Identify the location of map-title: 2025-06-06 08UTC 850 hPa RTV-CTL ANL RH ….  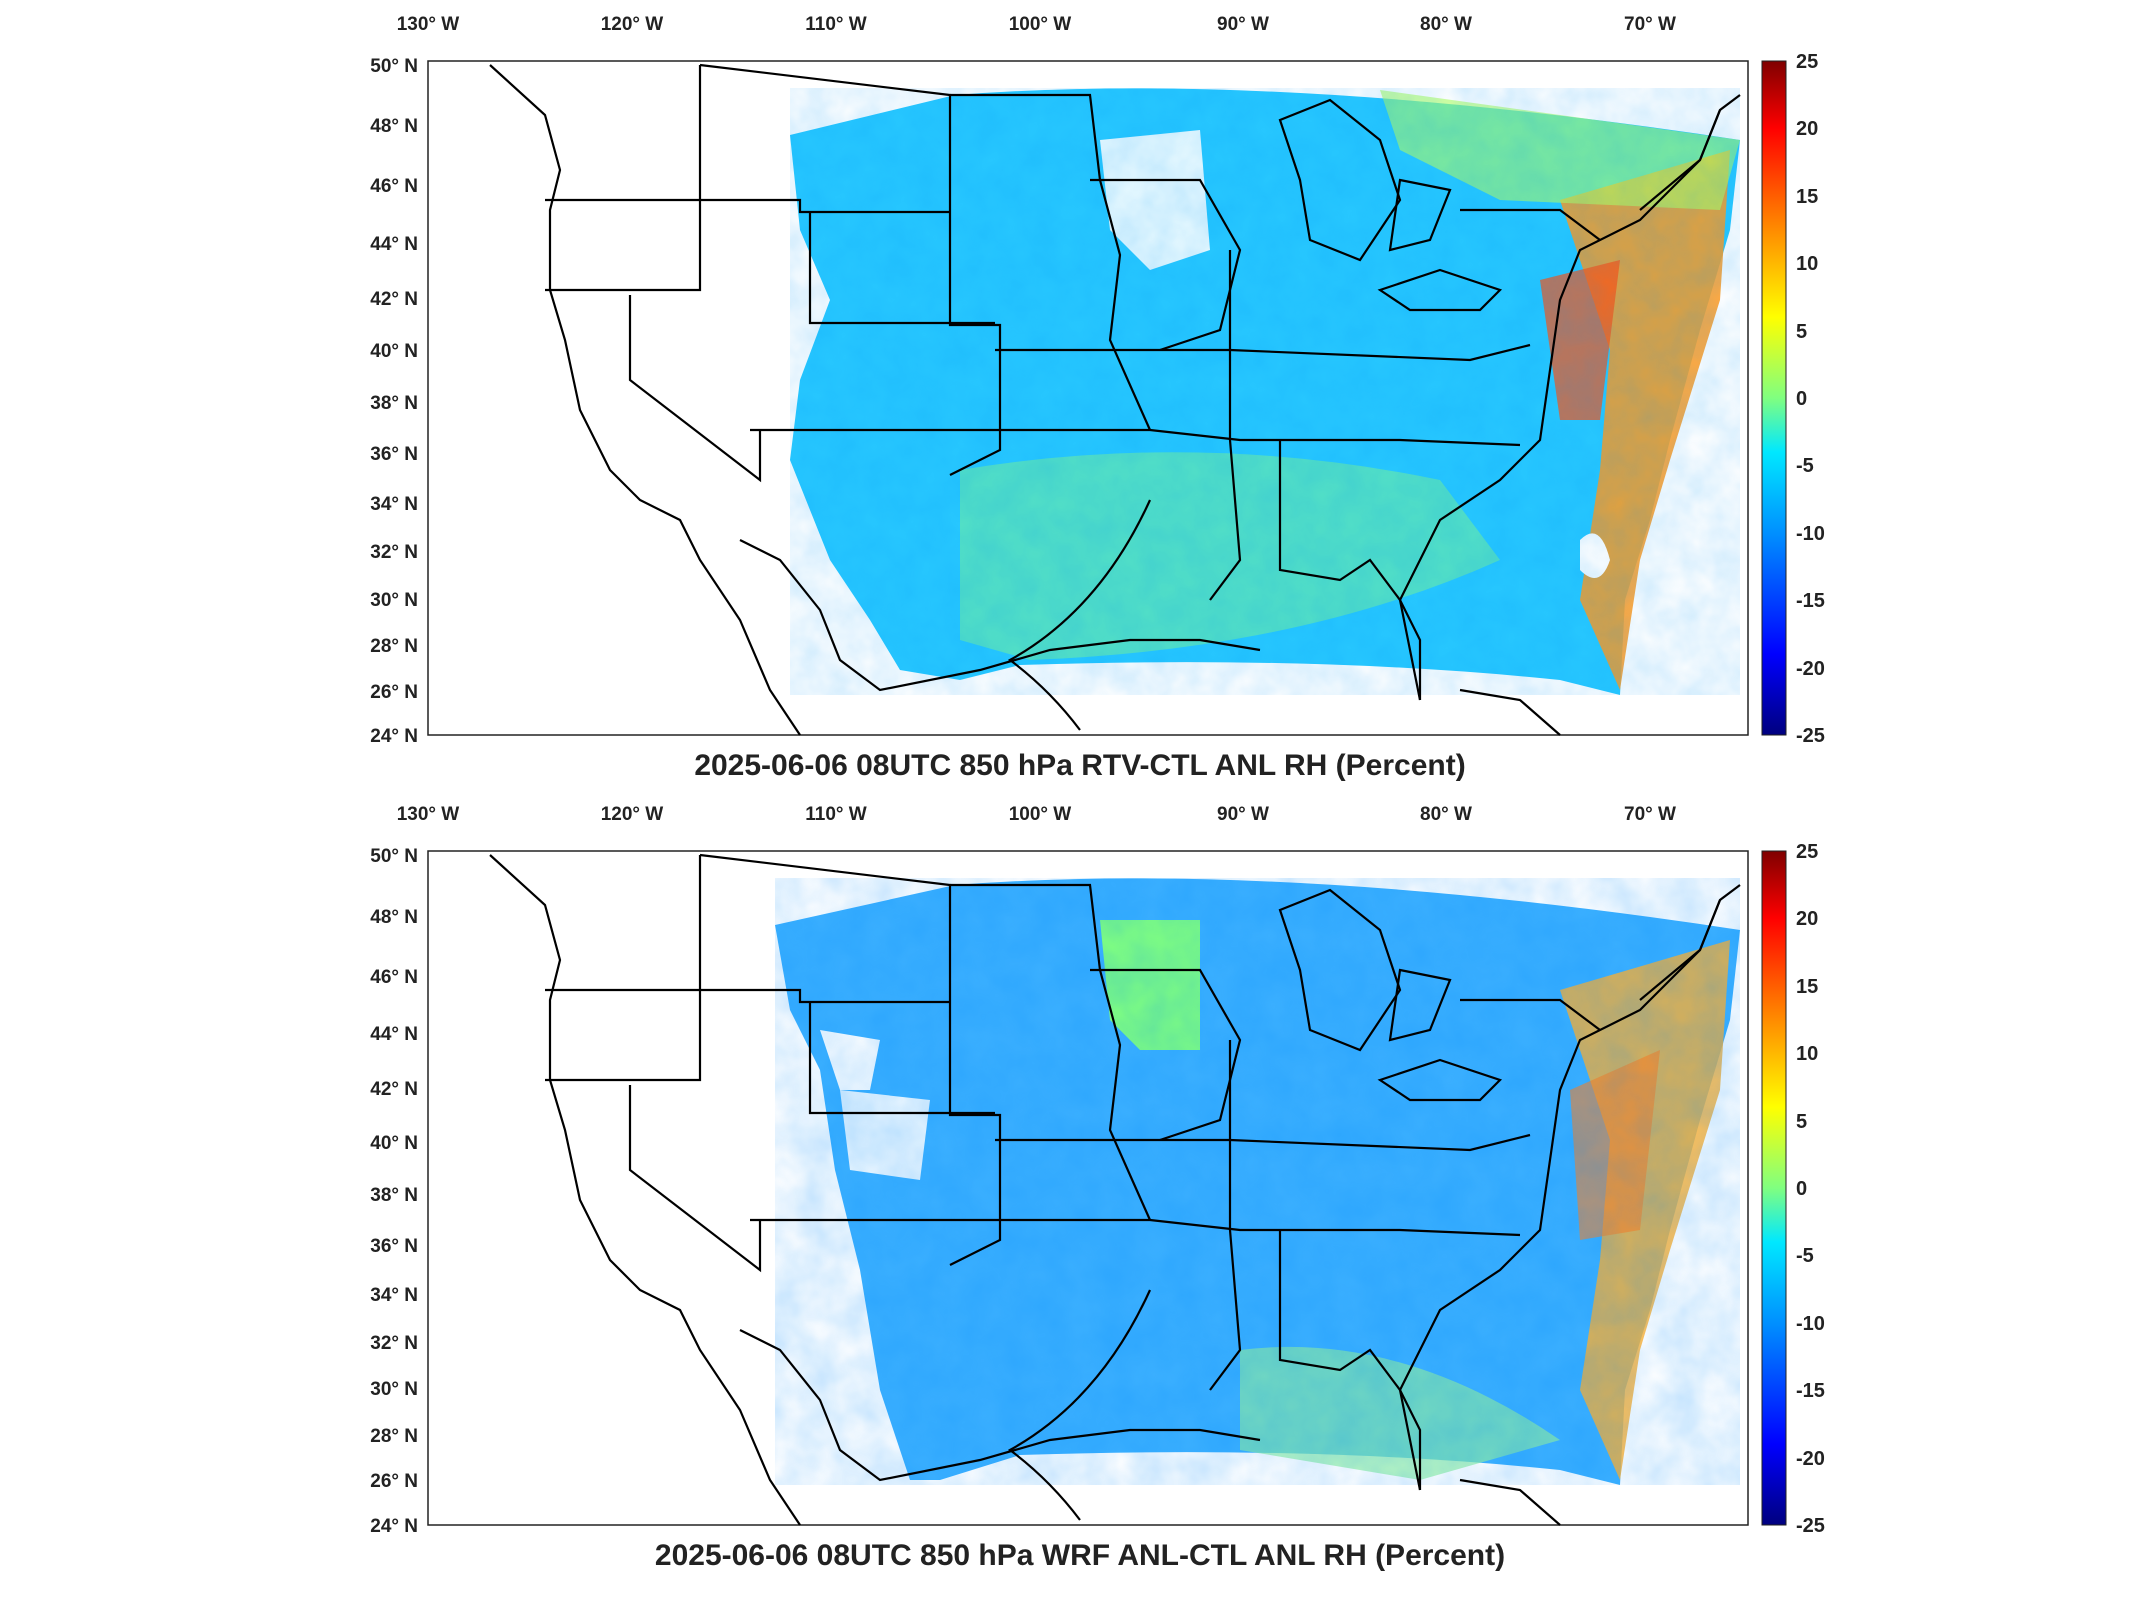
(1079, 765).